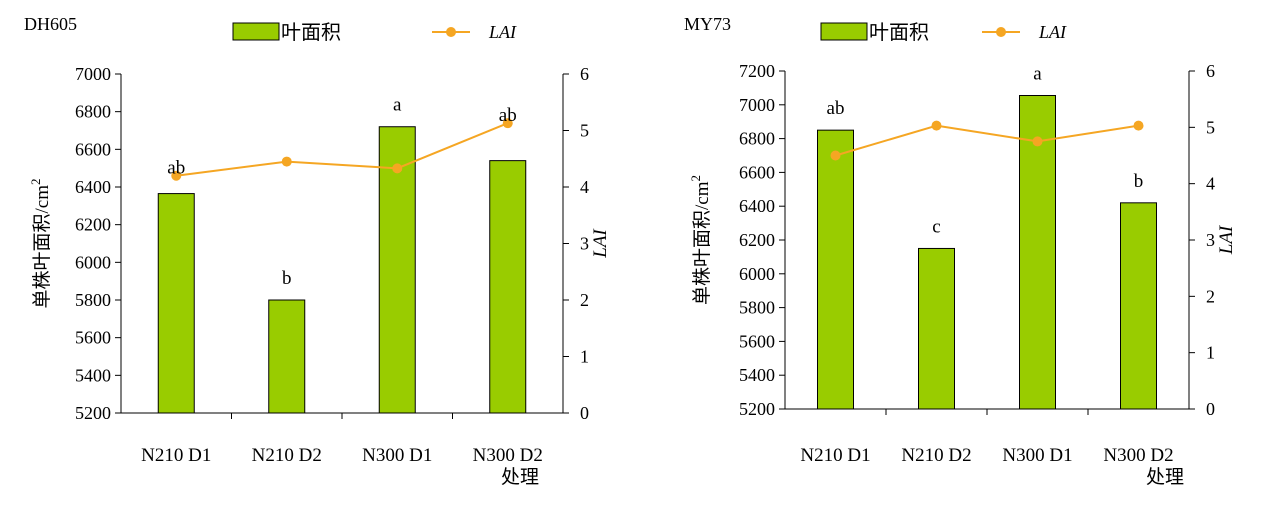 This screenshot has height=510, width=1267. What do you see at coordinates (707, 24) in the screenshot?
I see `chart-title: MY73` at bounding box center [707, 24].